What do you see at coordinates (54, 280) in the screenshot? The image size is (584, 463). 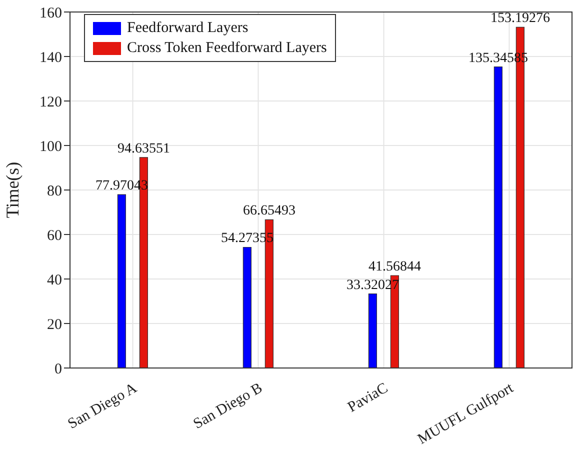 I see `y-tick-label: 40` at bounding box center [54, 280].